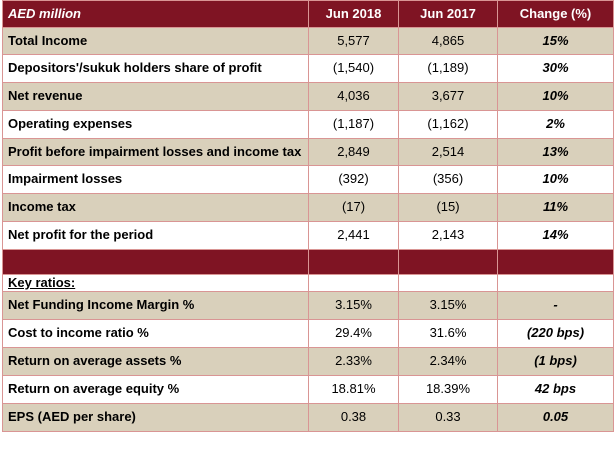  Describe the element at coordinates (353, 207) in the screenshot. I see `value-jun-2018: (17)` at that location.